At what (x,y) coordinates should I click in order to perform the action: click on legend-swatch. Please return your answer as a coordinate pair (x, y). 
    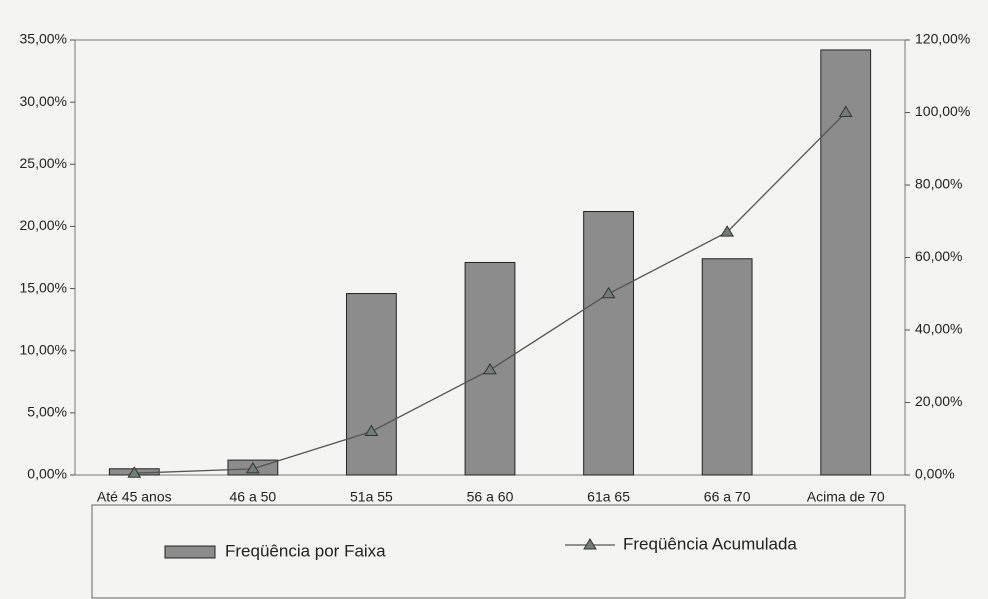
    Looking at the image, I should click on (190, 552).